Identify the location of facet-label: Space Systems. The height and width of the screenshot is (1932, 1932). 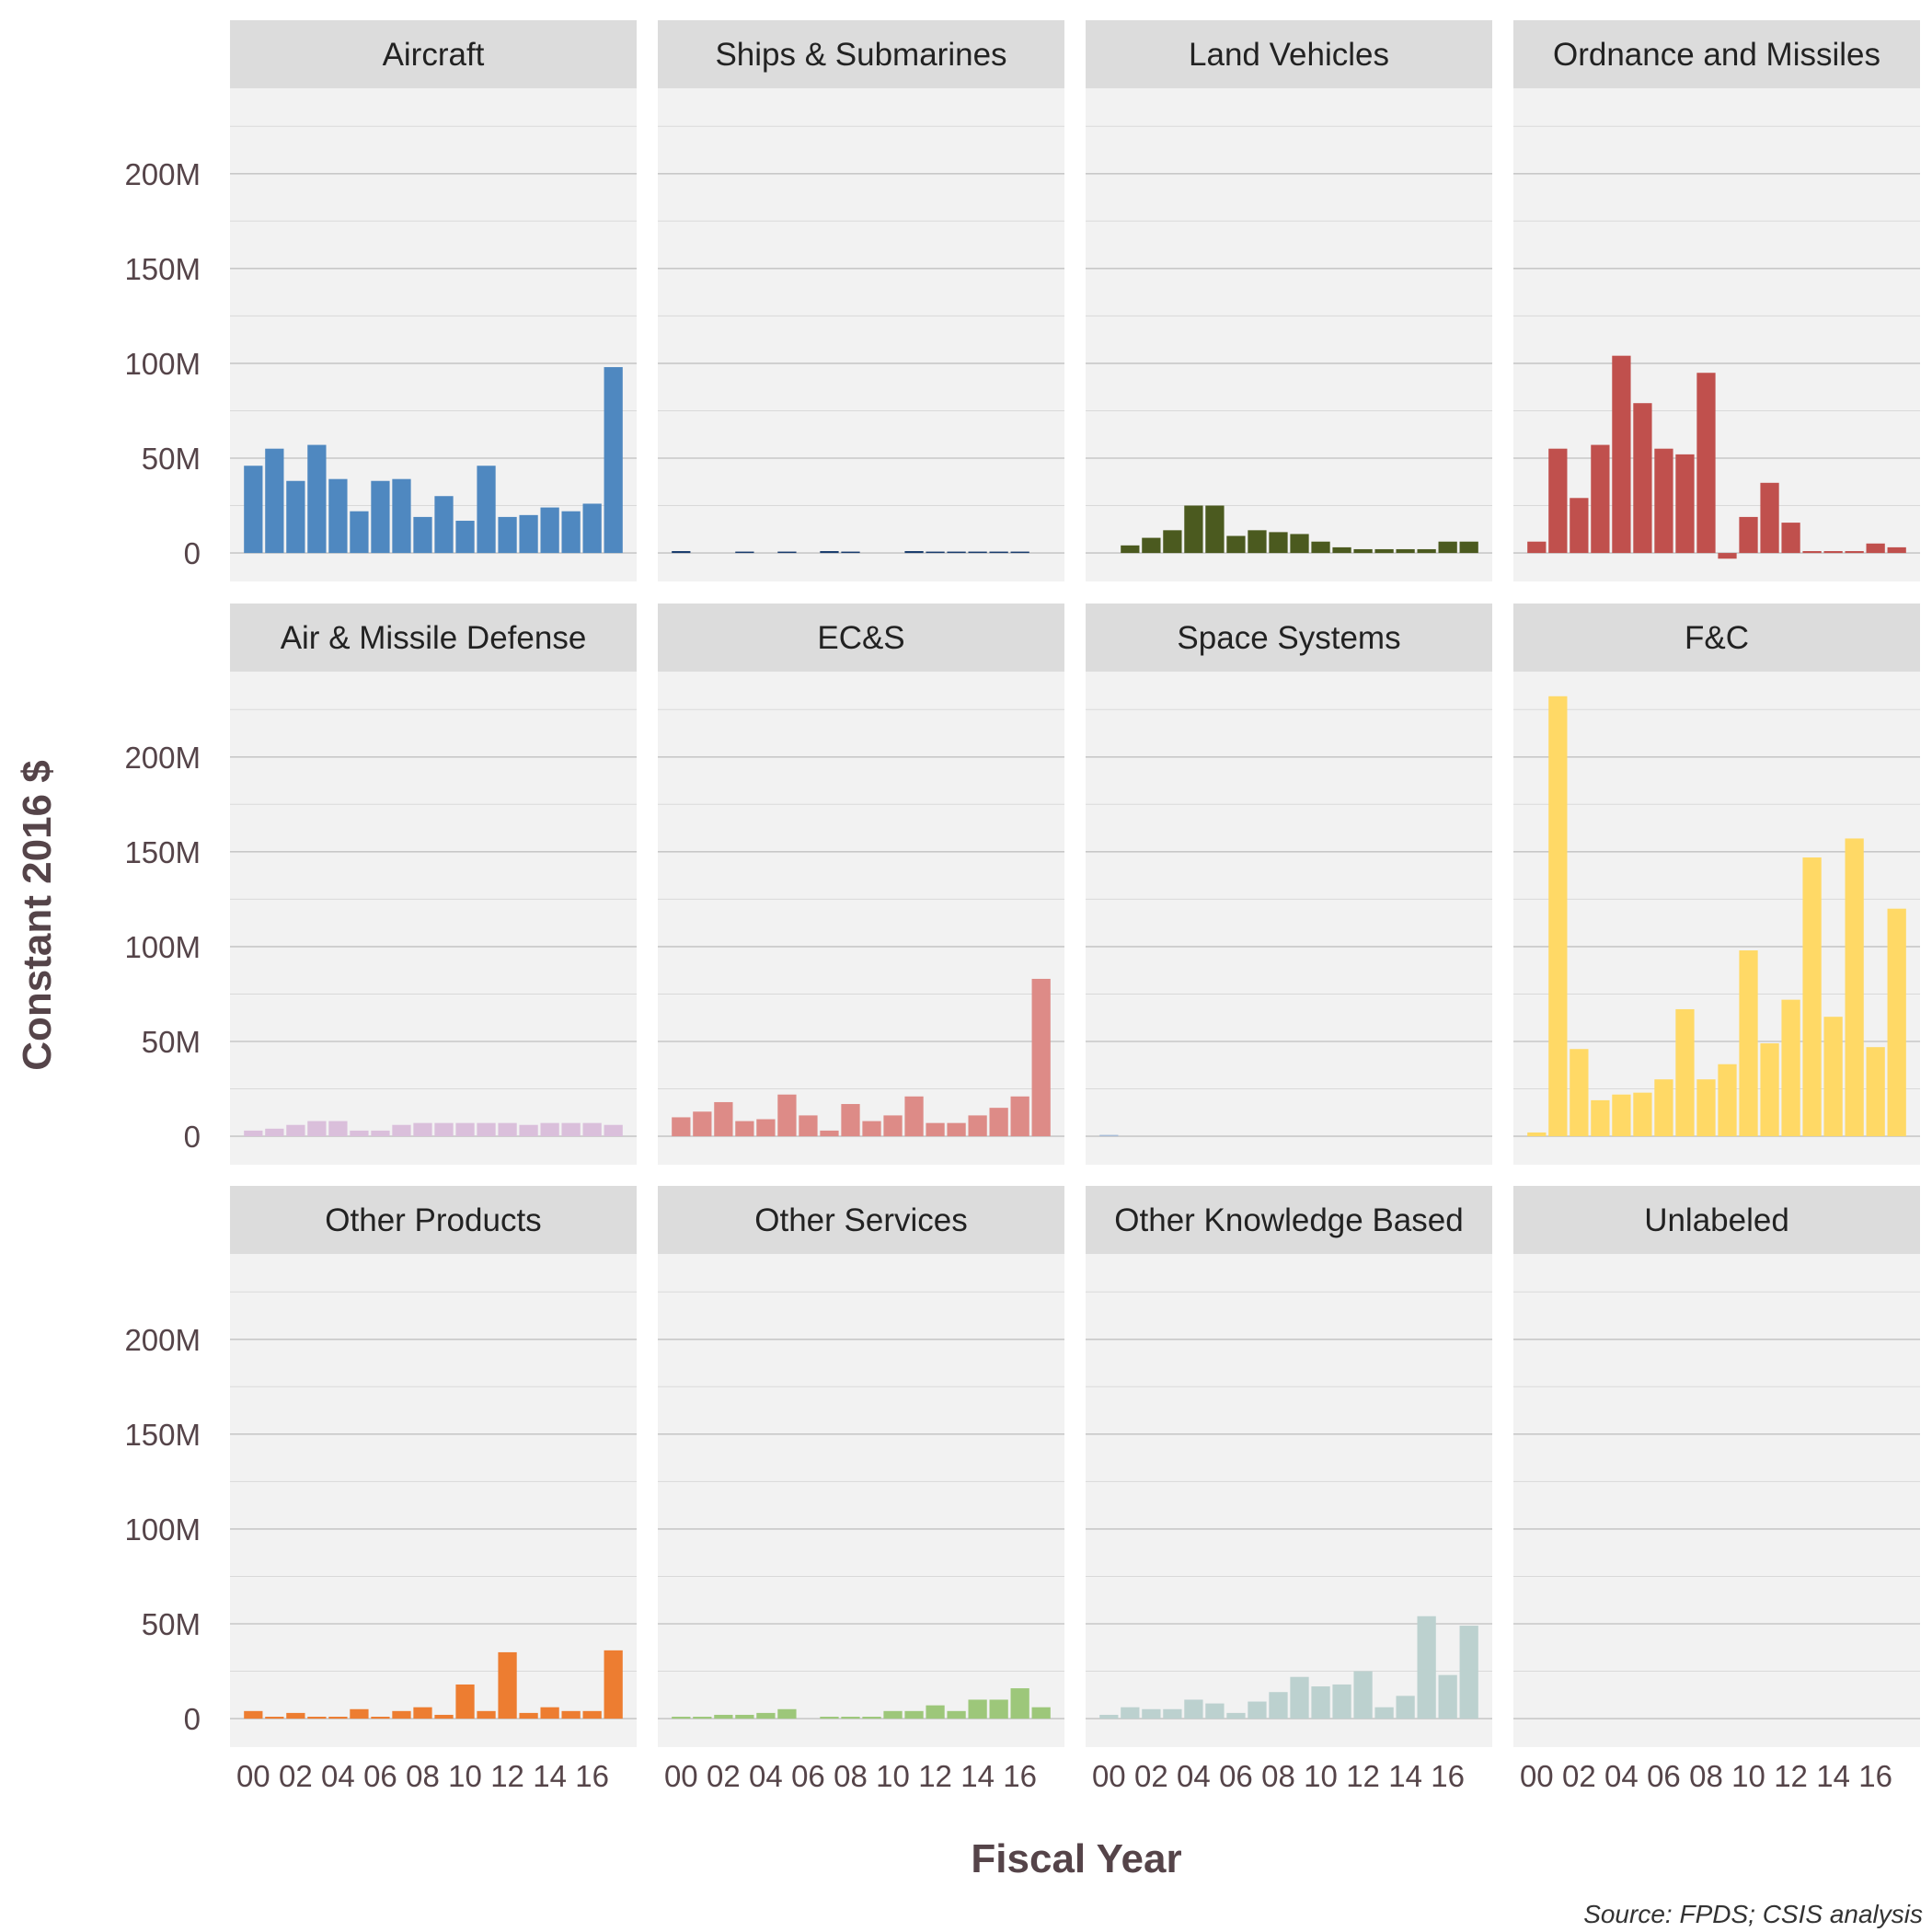
(1288, 638).